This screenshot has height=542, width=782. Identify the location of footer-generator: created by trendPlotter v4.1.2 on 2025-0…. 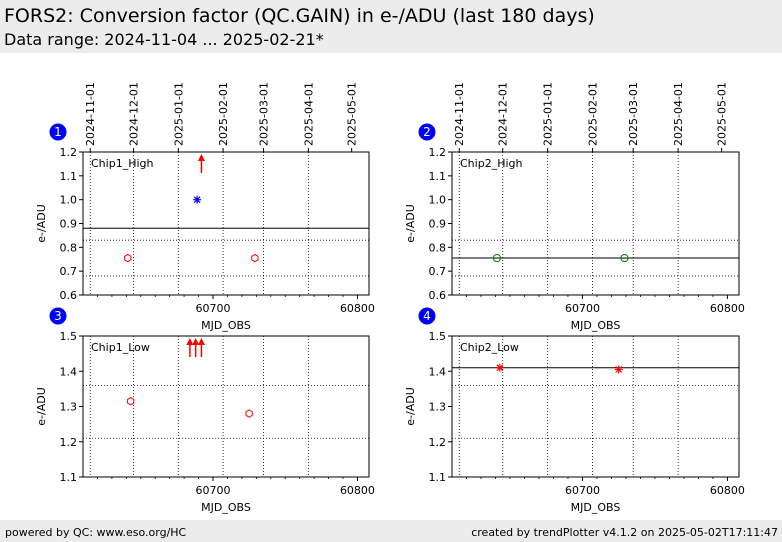
(624, 532).